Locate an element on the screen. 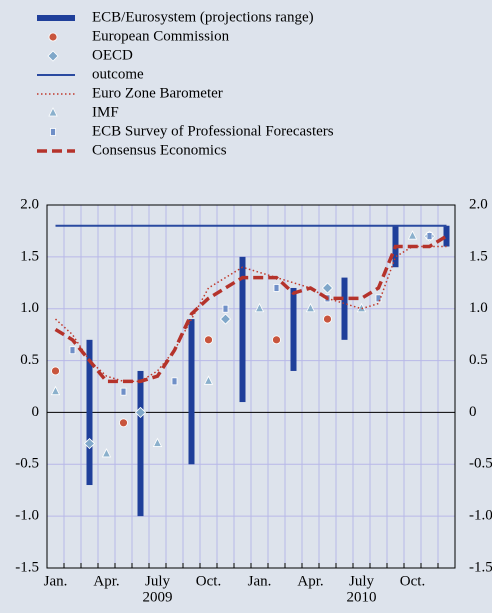 The width and height of the screenshot is (492, 613). y-tick-label: 0 is located at coordinates (36, 412).